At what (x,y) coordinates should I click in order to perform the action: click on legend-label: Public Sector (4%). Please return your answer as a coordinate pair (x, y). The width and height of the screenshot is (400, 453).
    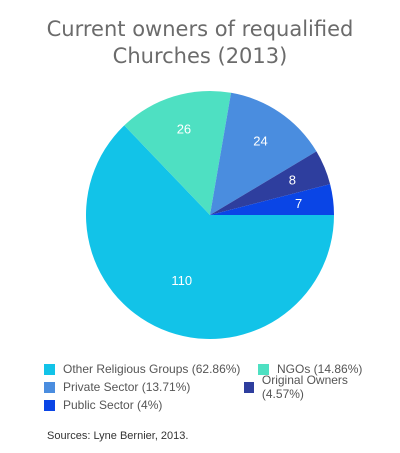
    Looking at the image, I should click on (113, 405).